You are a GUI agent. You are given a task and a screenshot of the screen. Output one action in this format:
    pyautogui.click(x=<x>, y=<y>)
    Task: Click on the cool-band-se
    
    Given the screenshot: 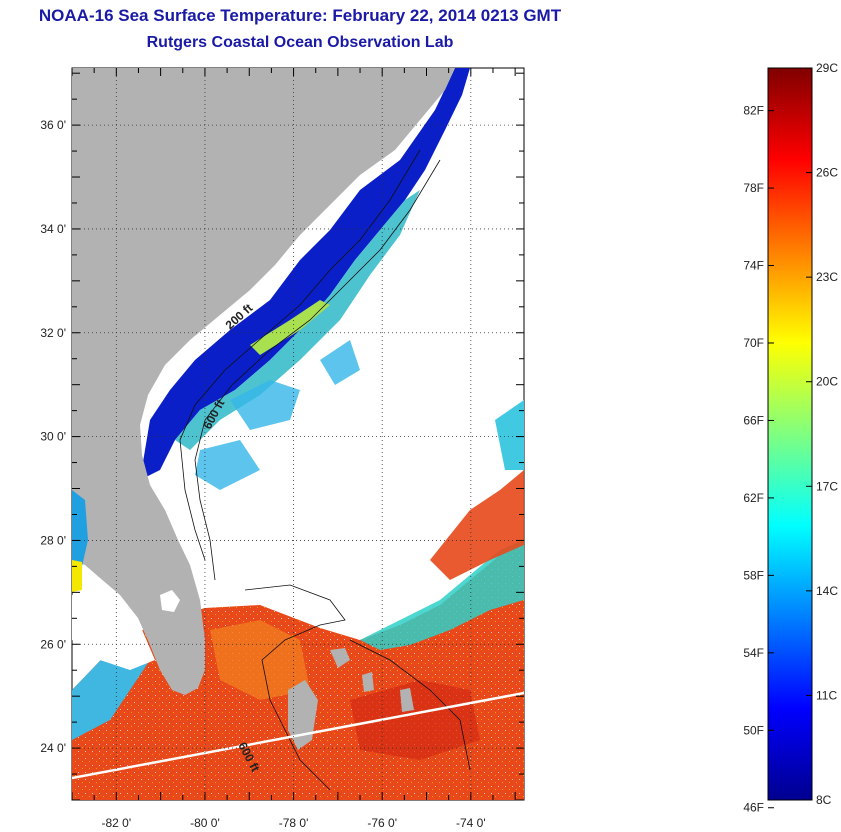 What is the action you would take?
    pyautogui.click(x=442, y=595)
    